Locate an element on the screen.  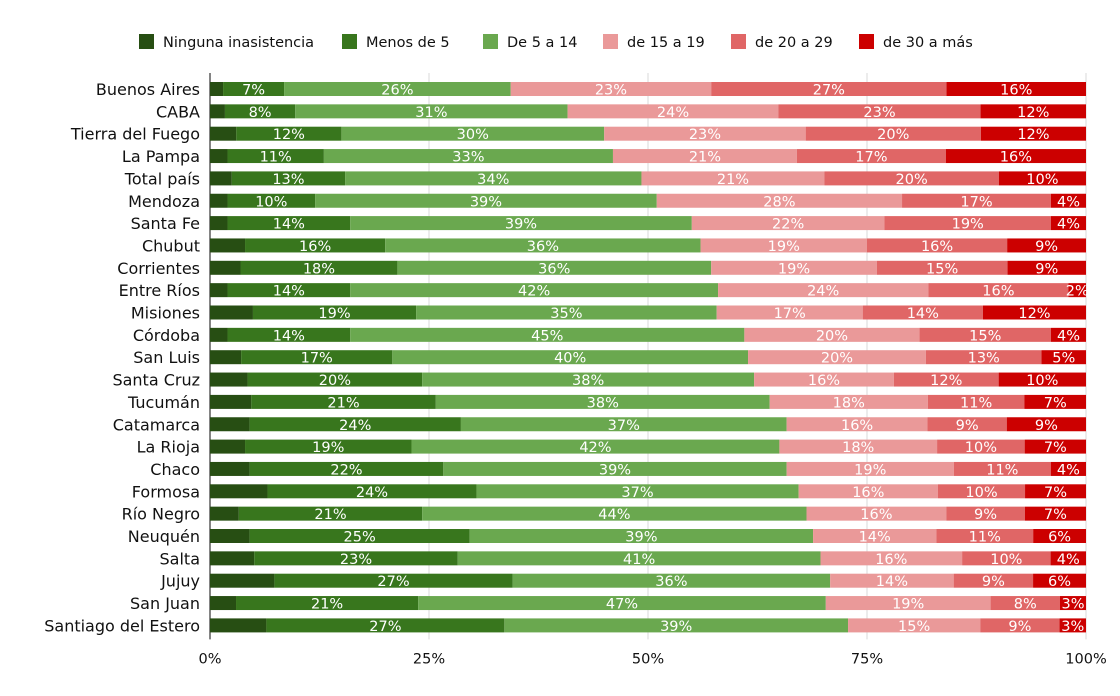
bar-segment-santa-fe-de-30-a-mas is located at coordinates (1068, 223).